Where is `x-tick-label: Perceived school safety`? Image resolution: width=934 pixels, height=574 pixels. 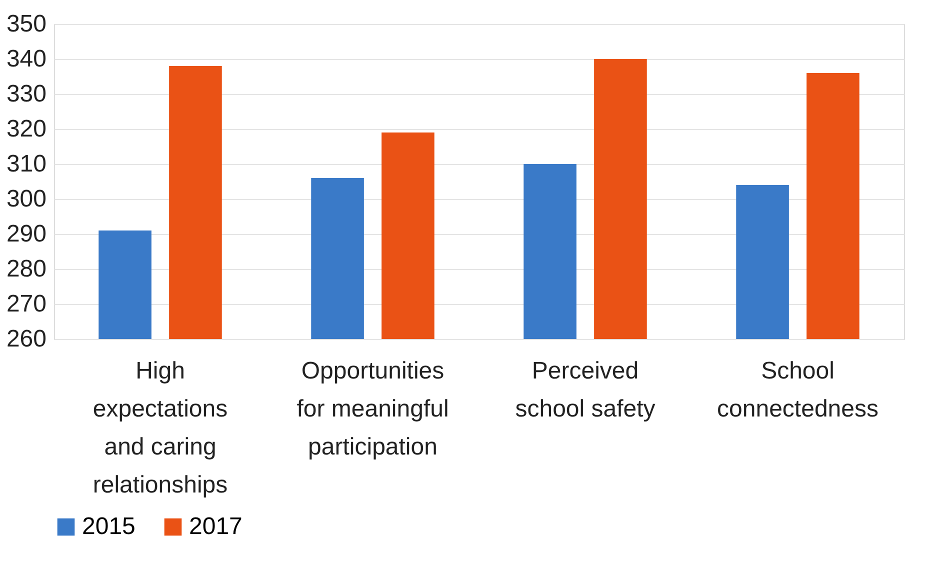
x-tick-label: Perceived school safety is located at coordinates (585, 390).